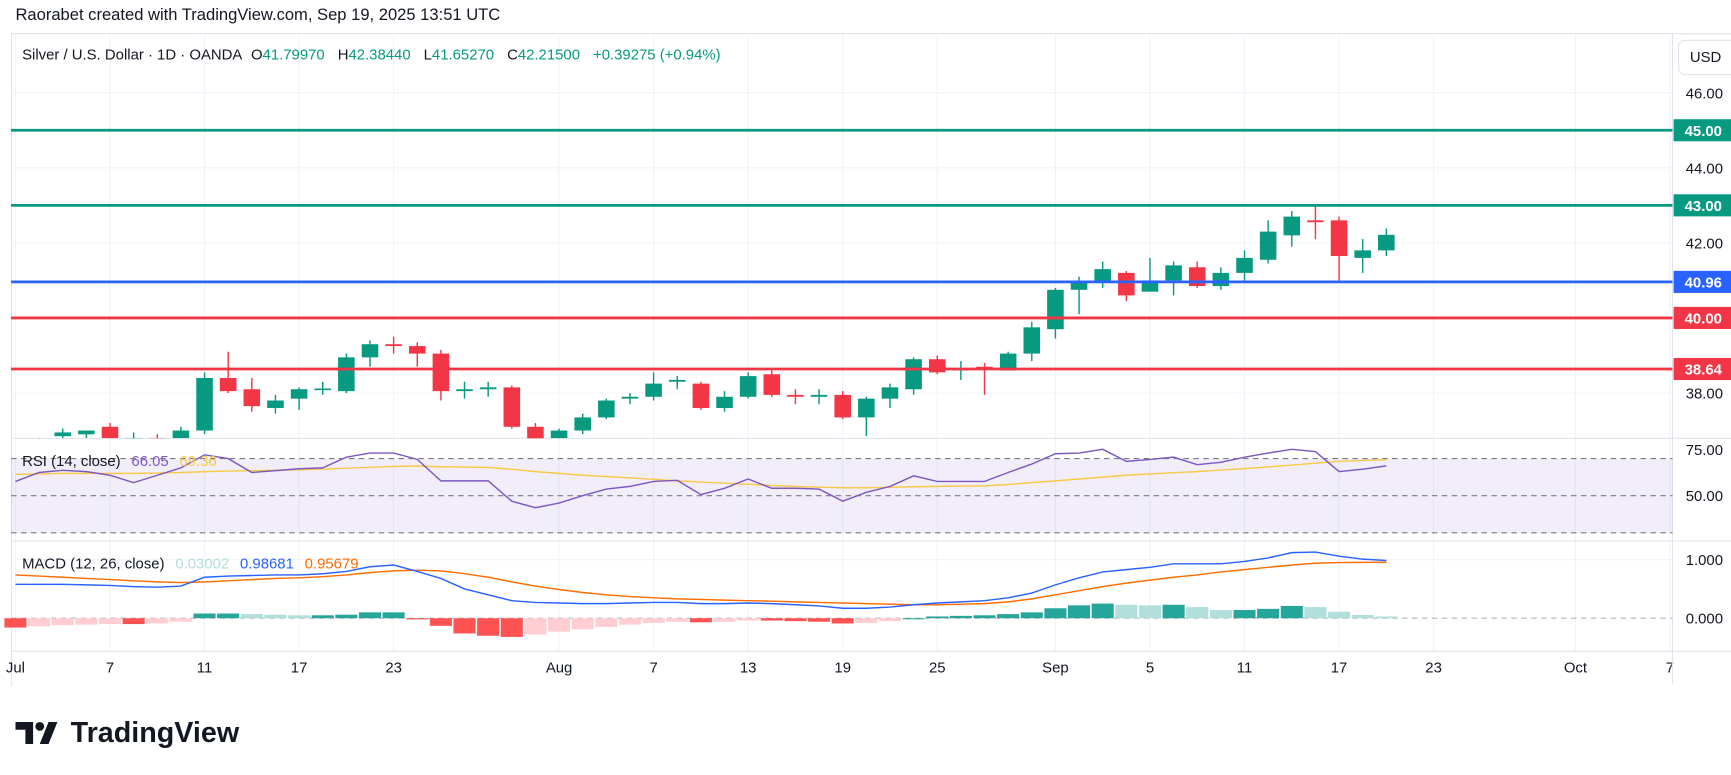  I want to click on currency-button: USD, so click(1704, 57).